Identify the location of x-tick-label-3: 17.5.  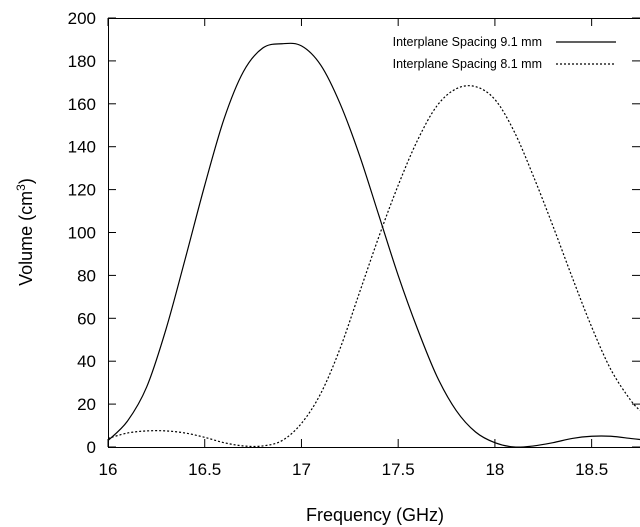
(398, 469).